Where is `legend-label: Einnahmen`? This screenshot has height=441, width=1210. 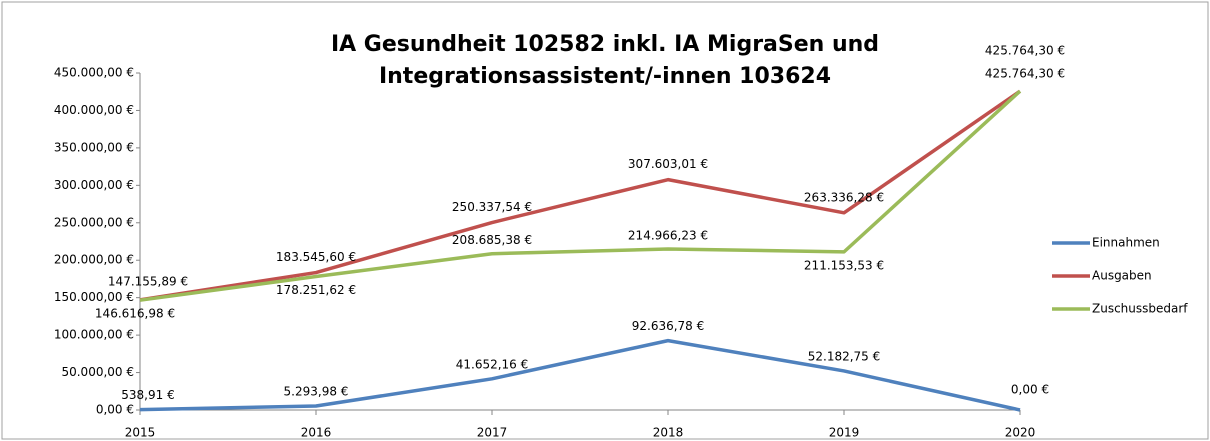
legend-label: Einnahmen is located at coordinates (1126, 243).